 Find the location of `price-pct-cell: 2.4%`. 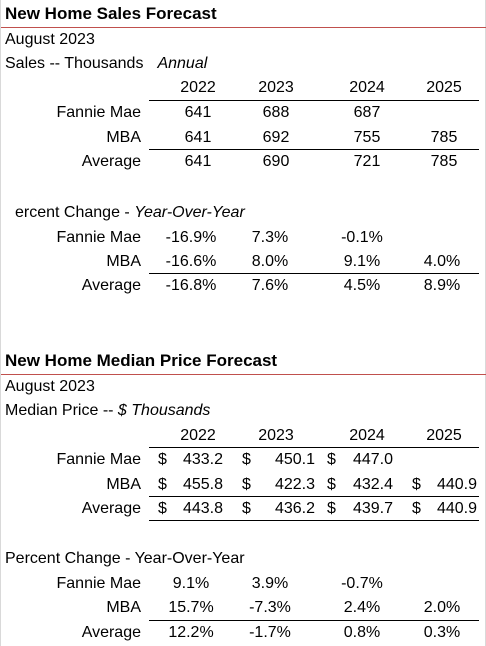

price-pct-cell: 2.4% is located at coordinates (362, 607).